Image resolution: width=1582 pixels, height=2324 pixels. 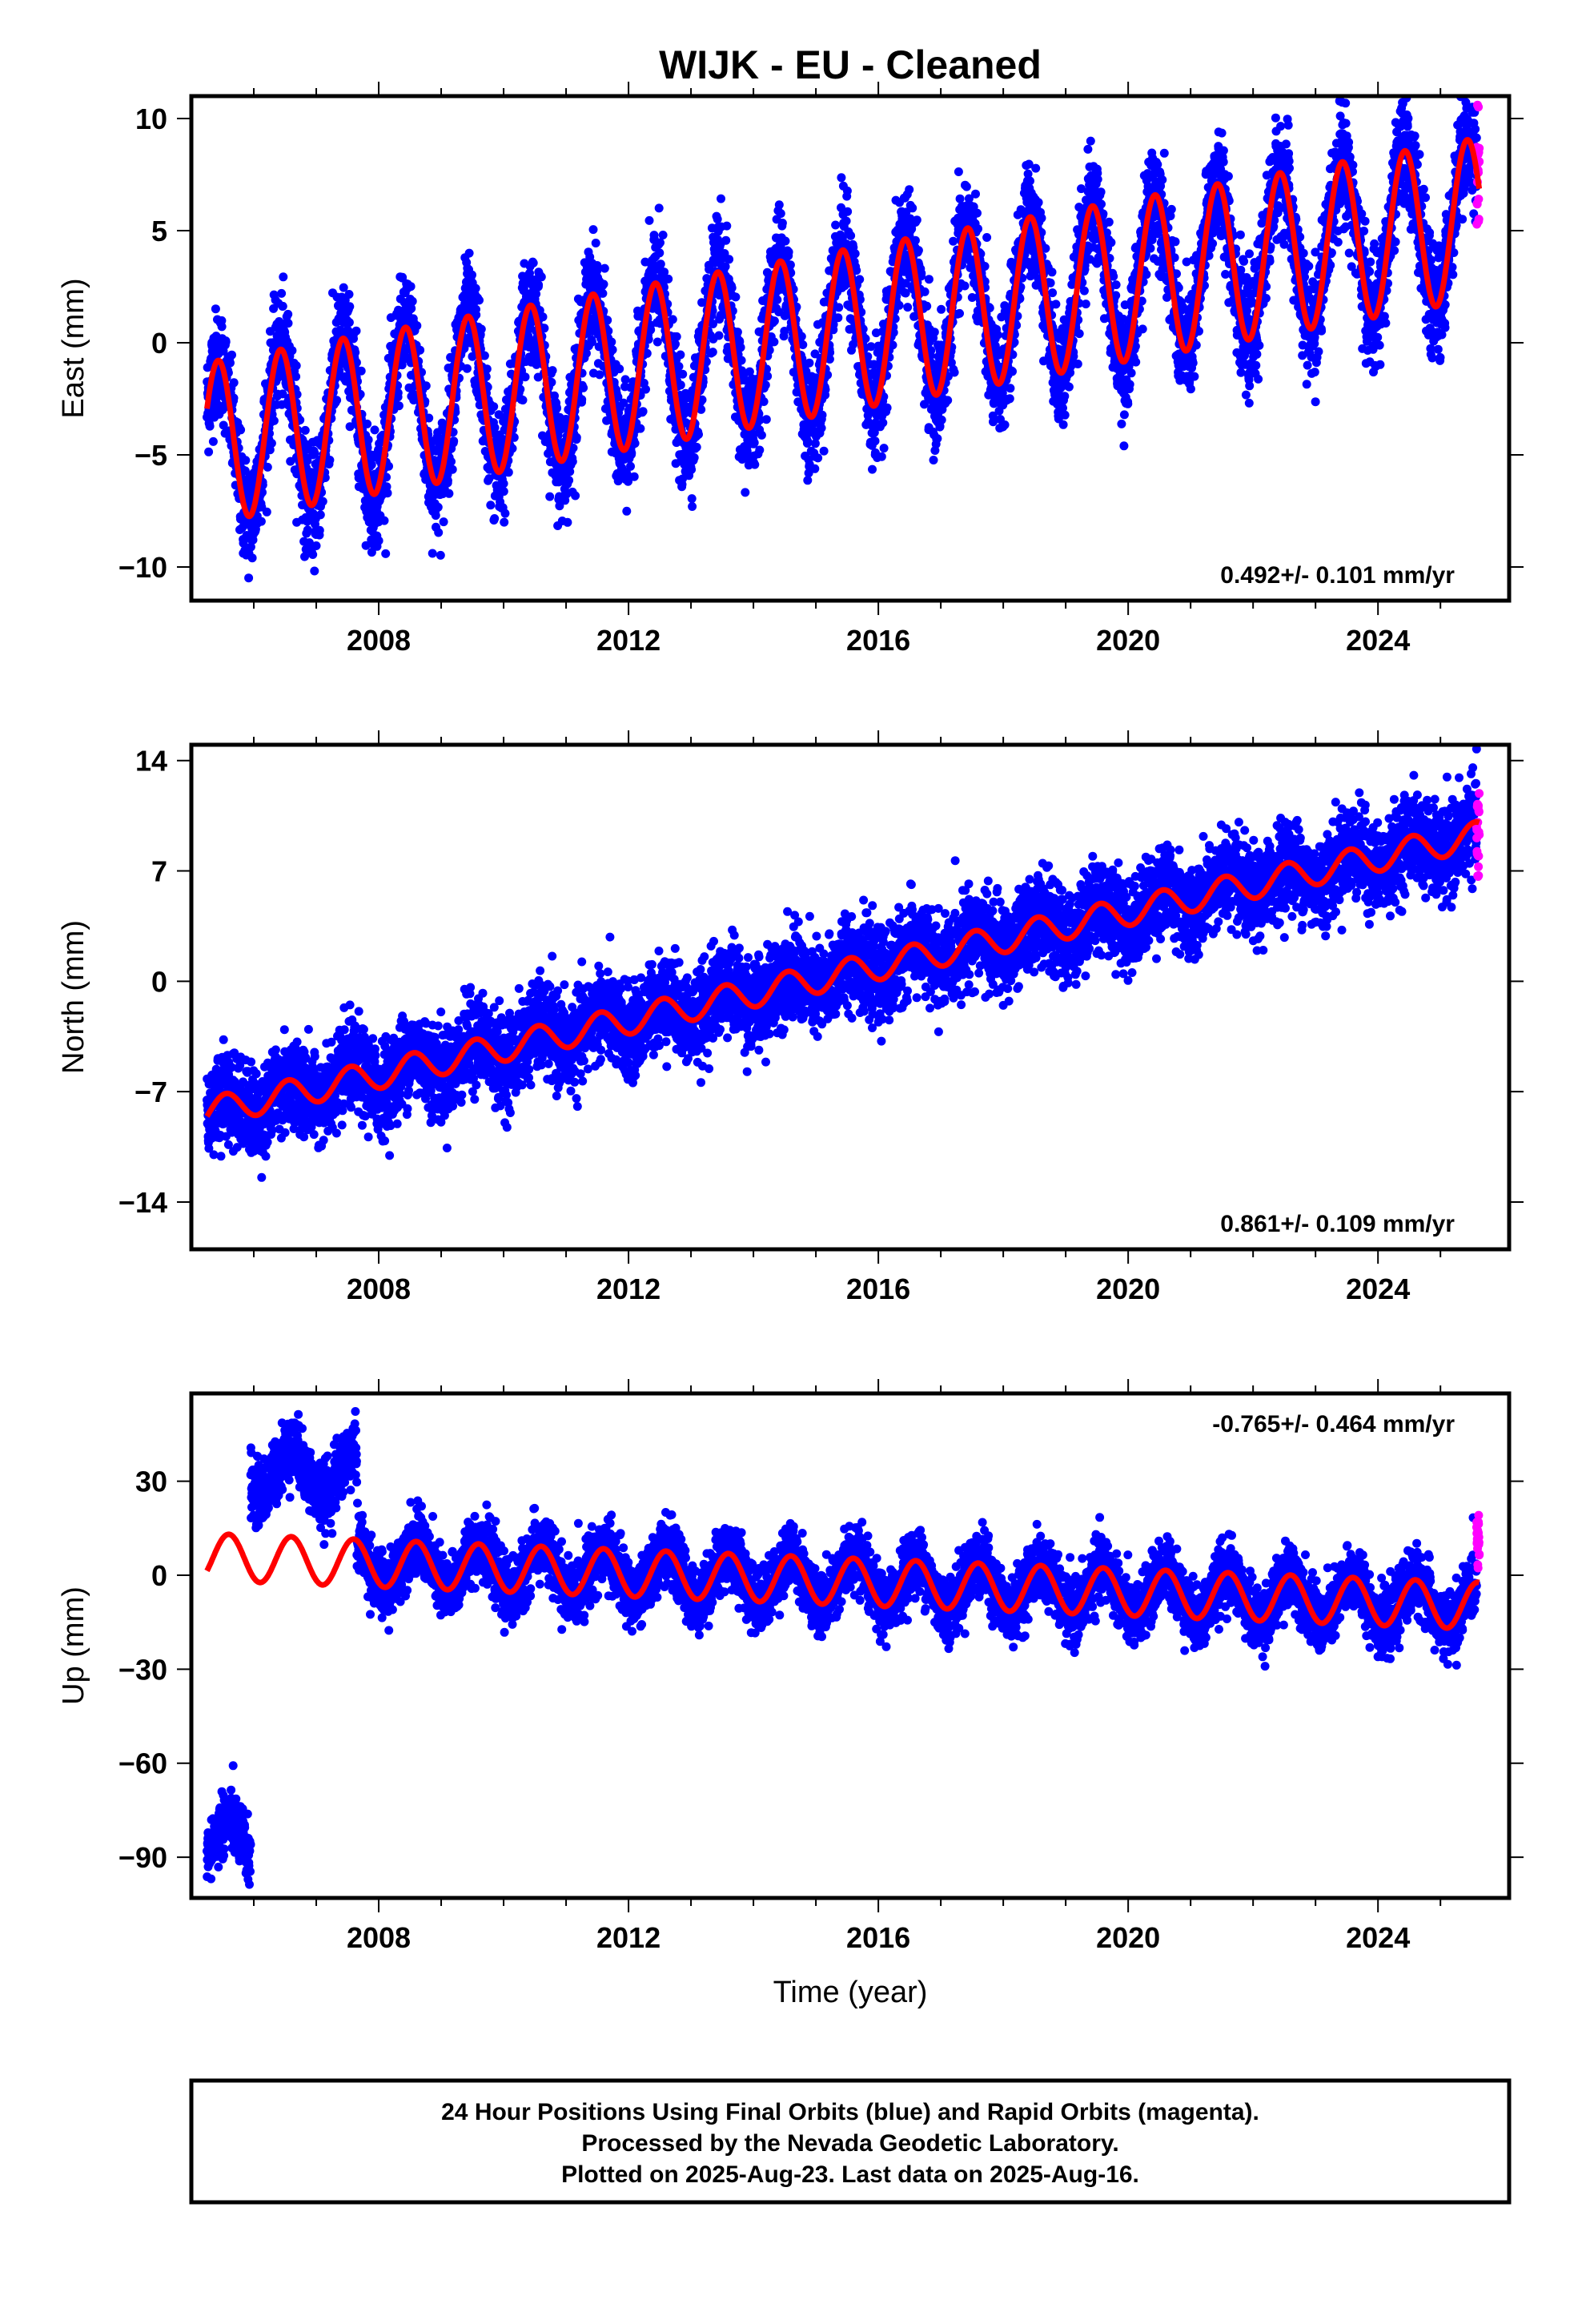 What do you see at coordinates (850, 64) in the screenshot?
I see `chart-title: WIJK - EU - Cleaned` at bounding box center [850, 64].